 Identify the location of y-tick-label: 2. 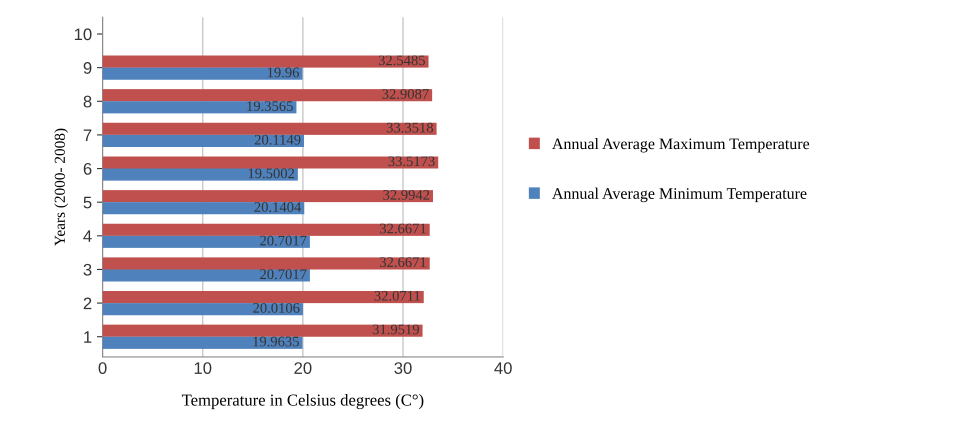
(88, 303).